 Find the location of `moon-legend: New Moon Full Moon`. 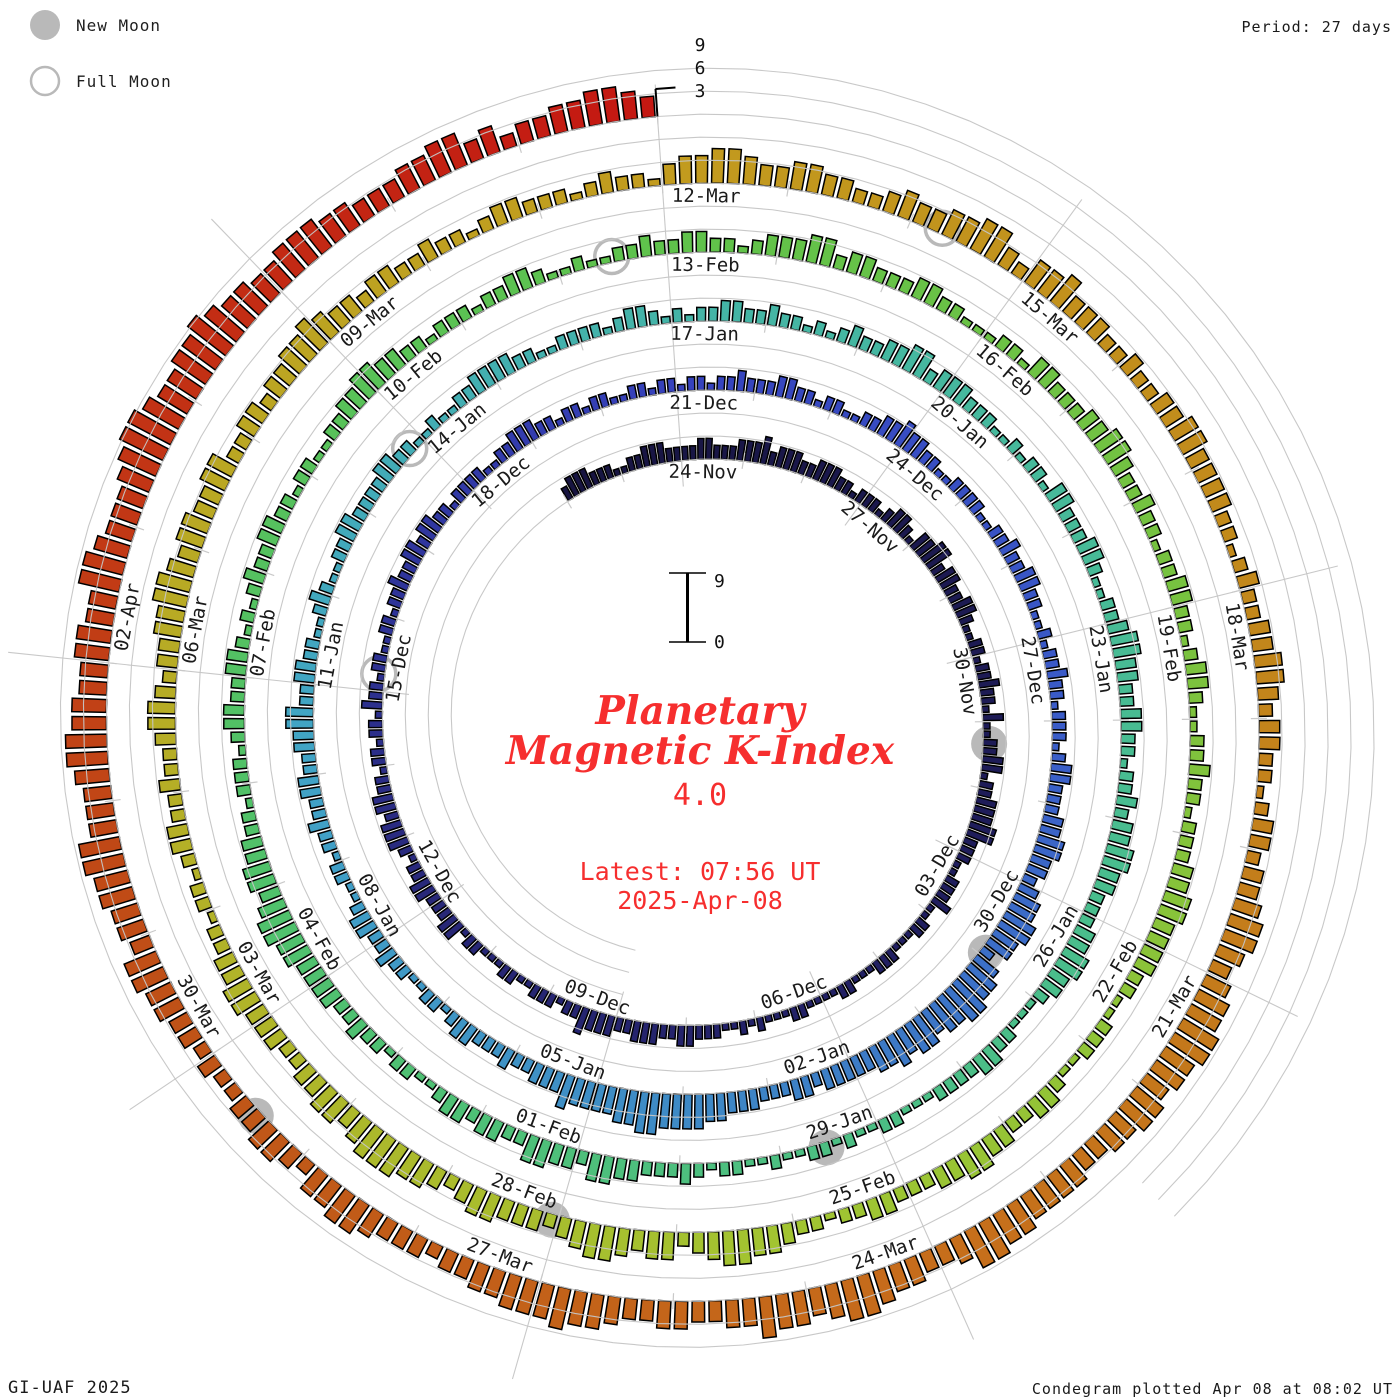

moon-legend: New Moon Full Moon is located at coordinates (100, 53).